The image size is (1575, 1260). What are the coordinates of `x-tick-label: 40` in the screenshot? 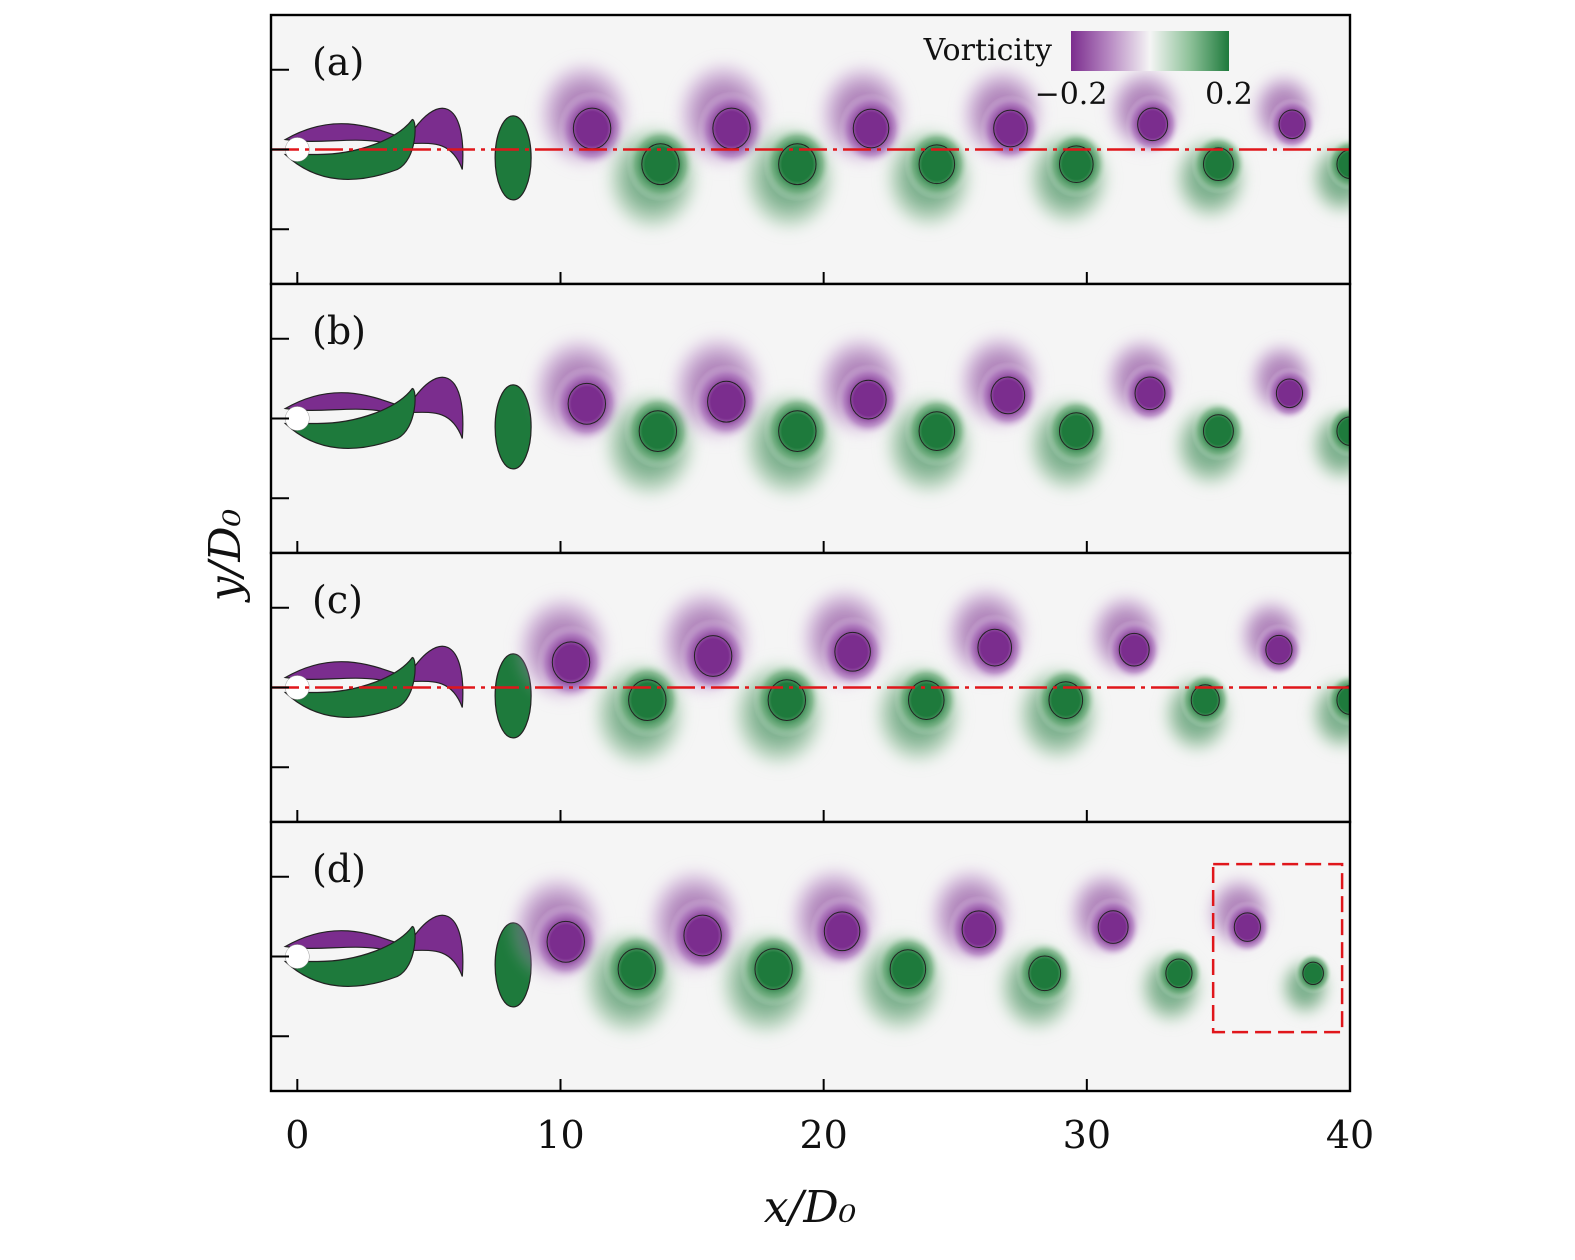 It's located at (1350, 1135).